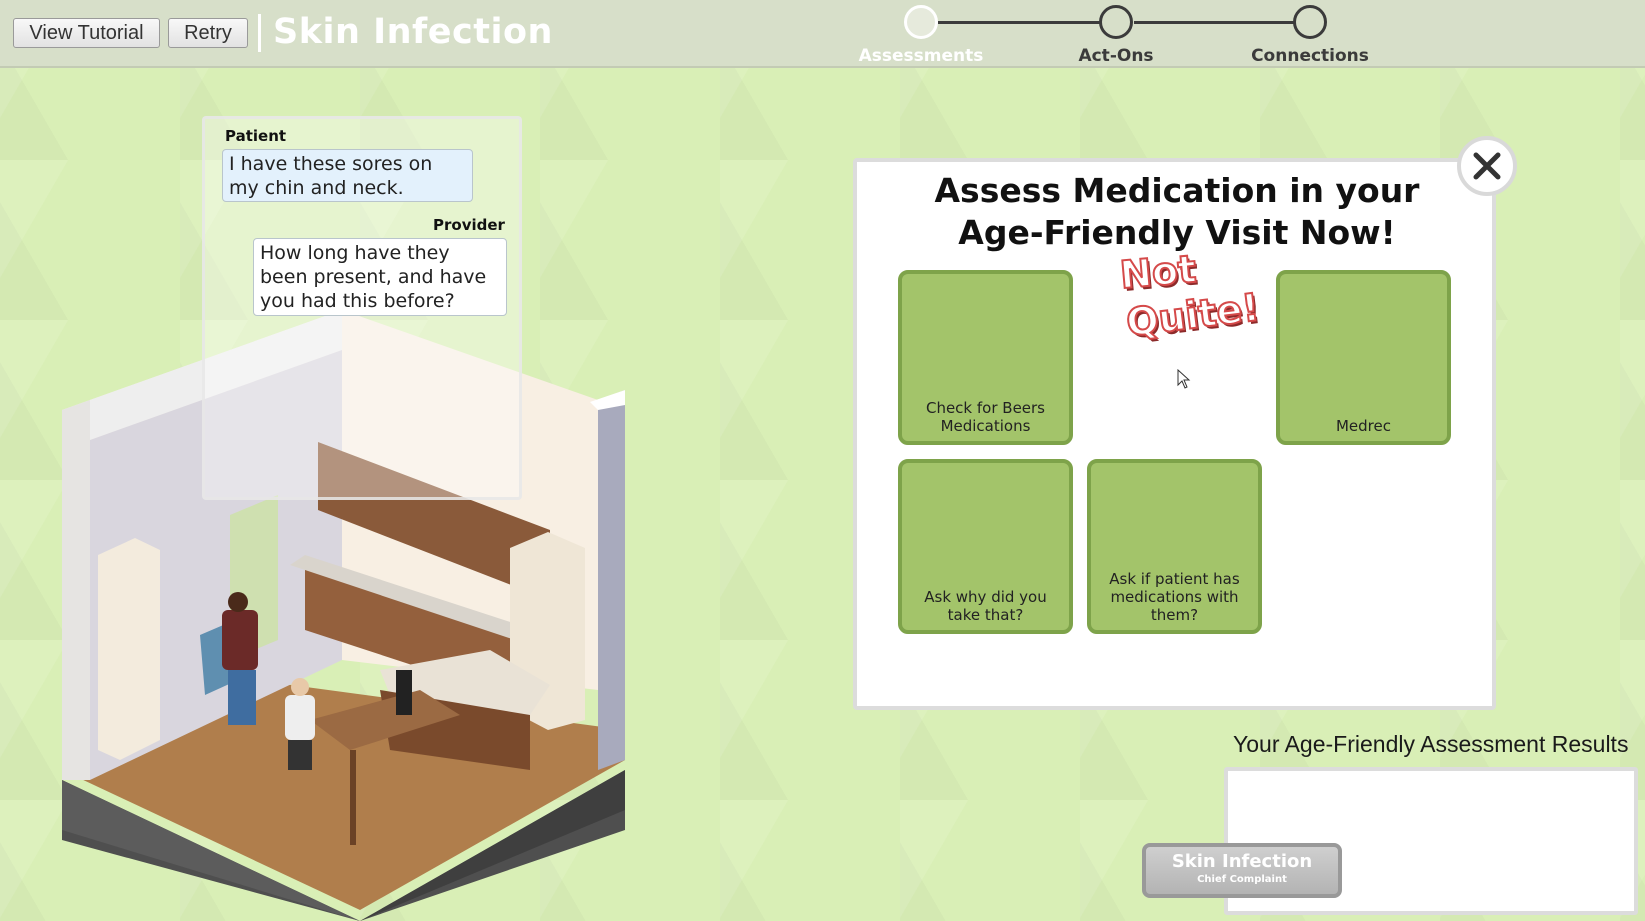 The height and width of the screenshot is (921, 1645). I want to click on feedback-not: Not, so click(1158, 272).